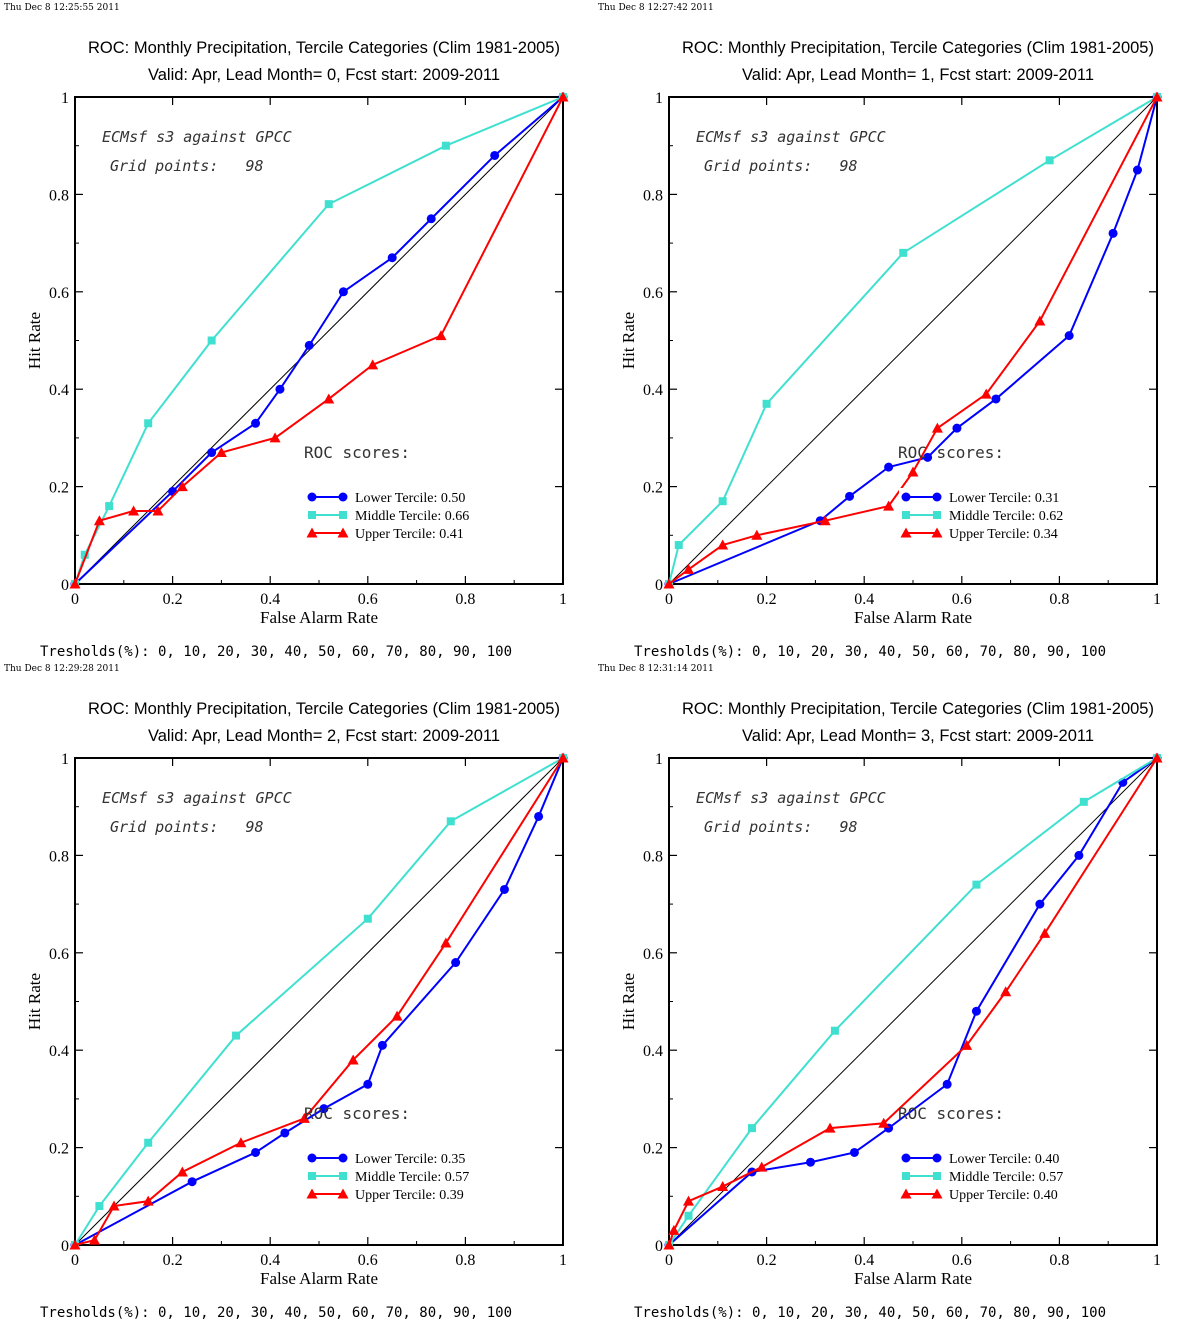  Describe the element at coordinates (767, 599) in the screenshot. I see `x-tick-label: 0.2` at that location.